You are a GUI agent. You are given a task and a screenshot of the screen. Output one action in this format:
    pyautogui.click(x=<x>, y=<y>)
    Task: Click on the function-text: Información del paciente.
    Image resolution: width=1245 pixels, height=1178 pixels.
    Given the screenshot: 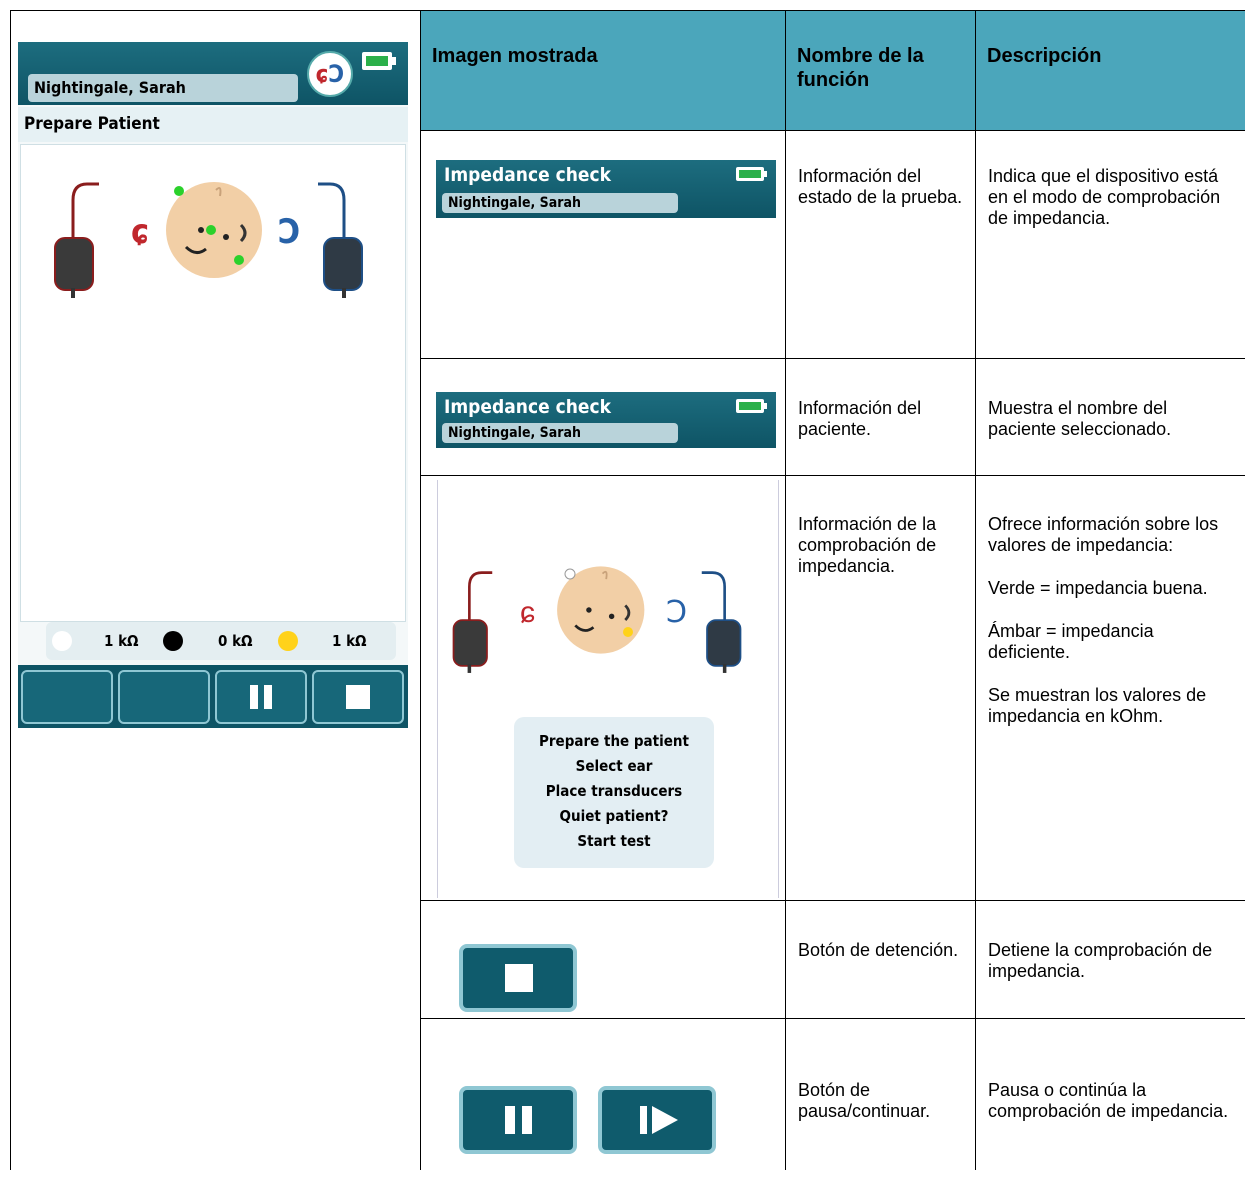 What is the action you would take?
    pyautogui.click(x=860, y=418)
    